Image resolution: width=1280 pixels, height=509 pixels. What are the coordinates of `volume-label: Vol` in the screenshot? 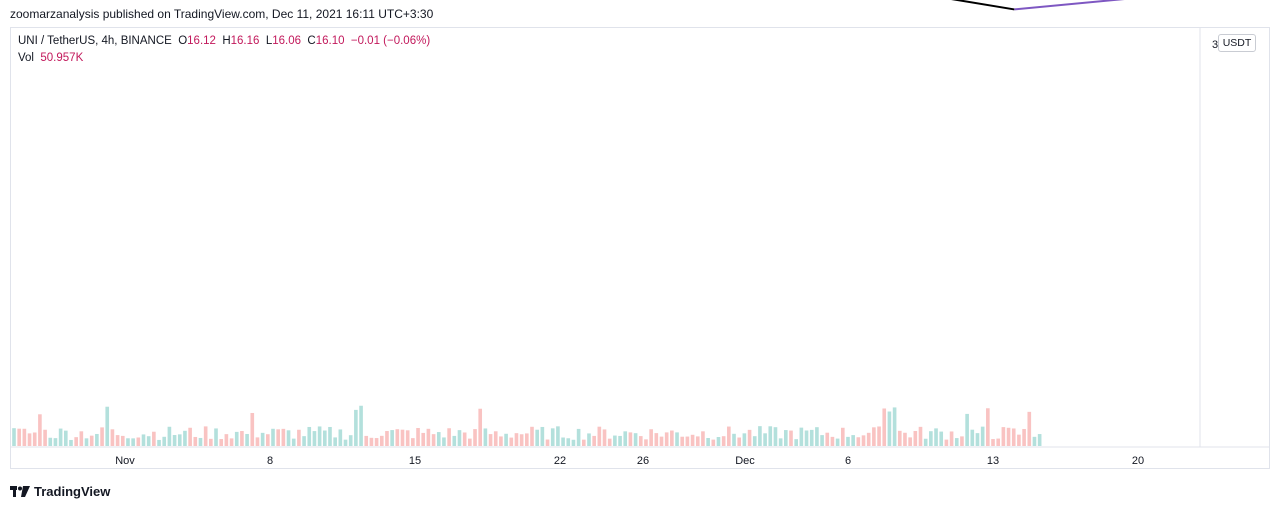 It's located at (26, 58).